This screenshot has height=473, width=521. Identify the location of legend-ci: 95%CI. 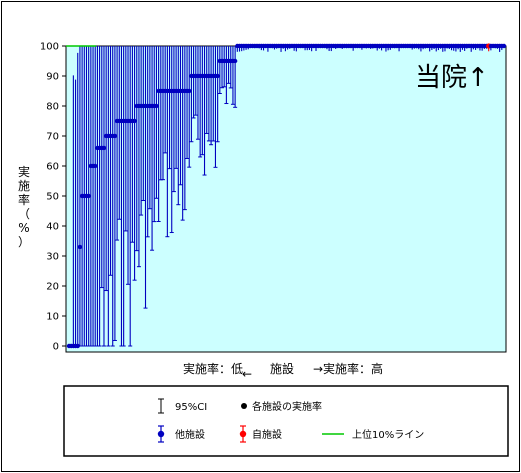
(182, 406).